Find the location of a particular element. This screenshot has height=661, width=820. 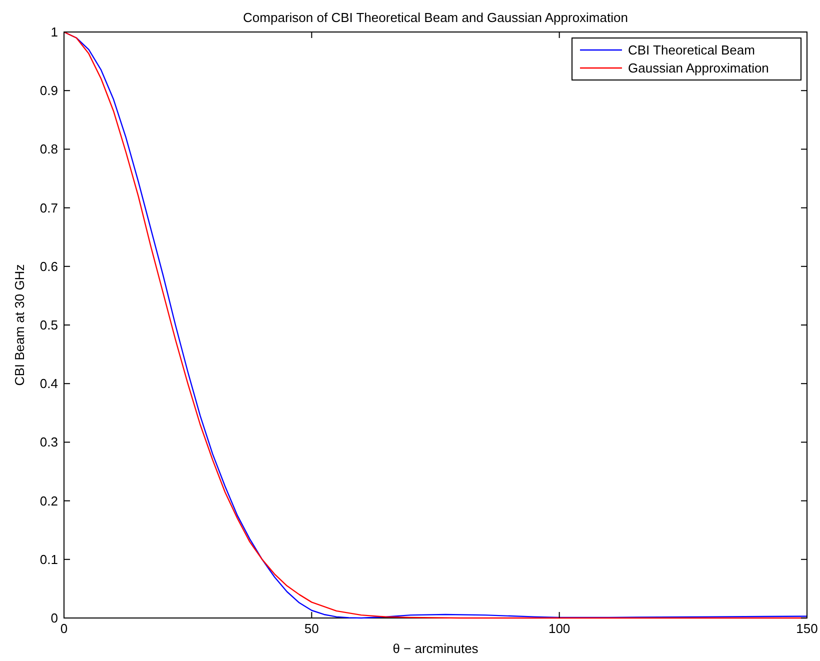

chart-title: Comparison of CBI Theoretical Beam and Gaussian Approximation is located at coordinates (435, 17).